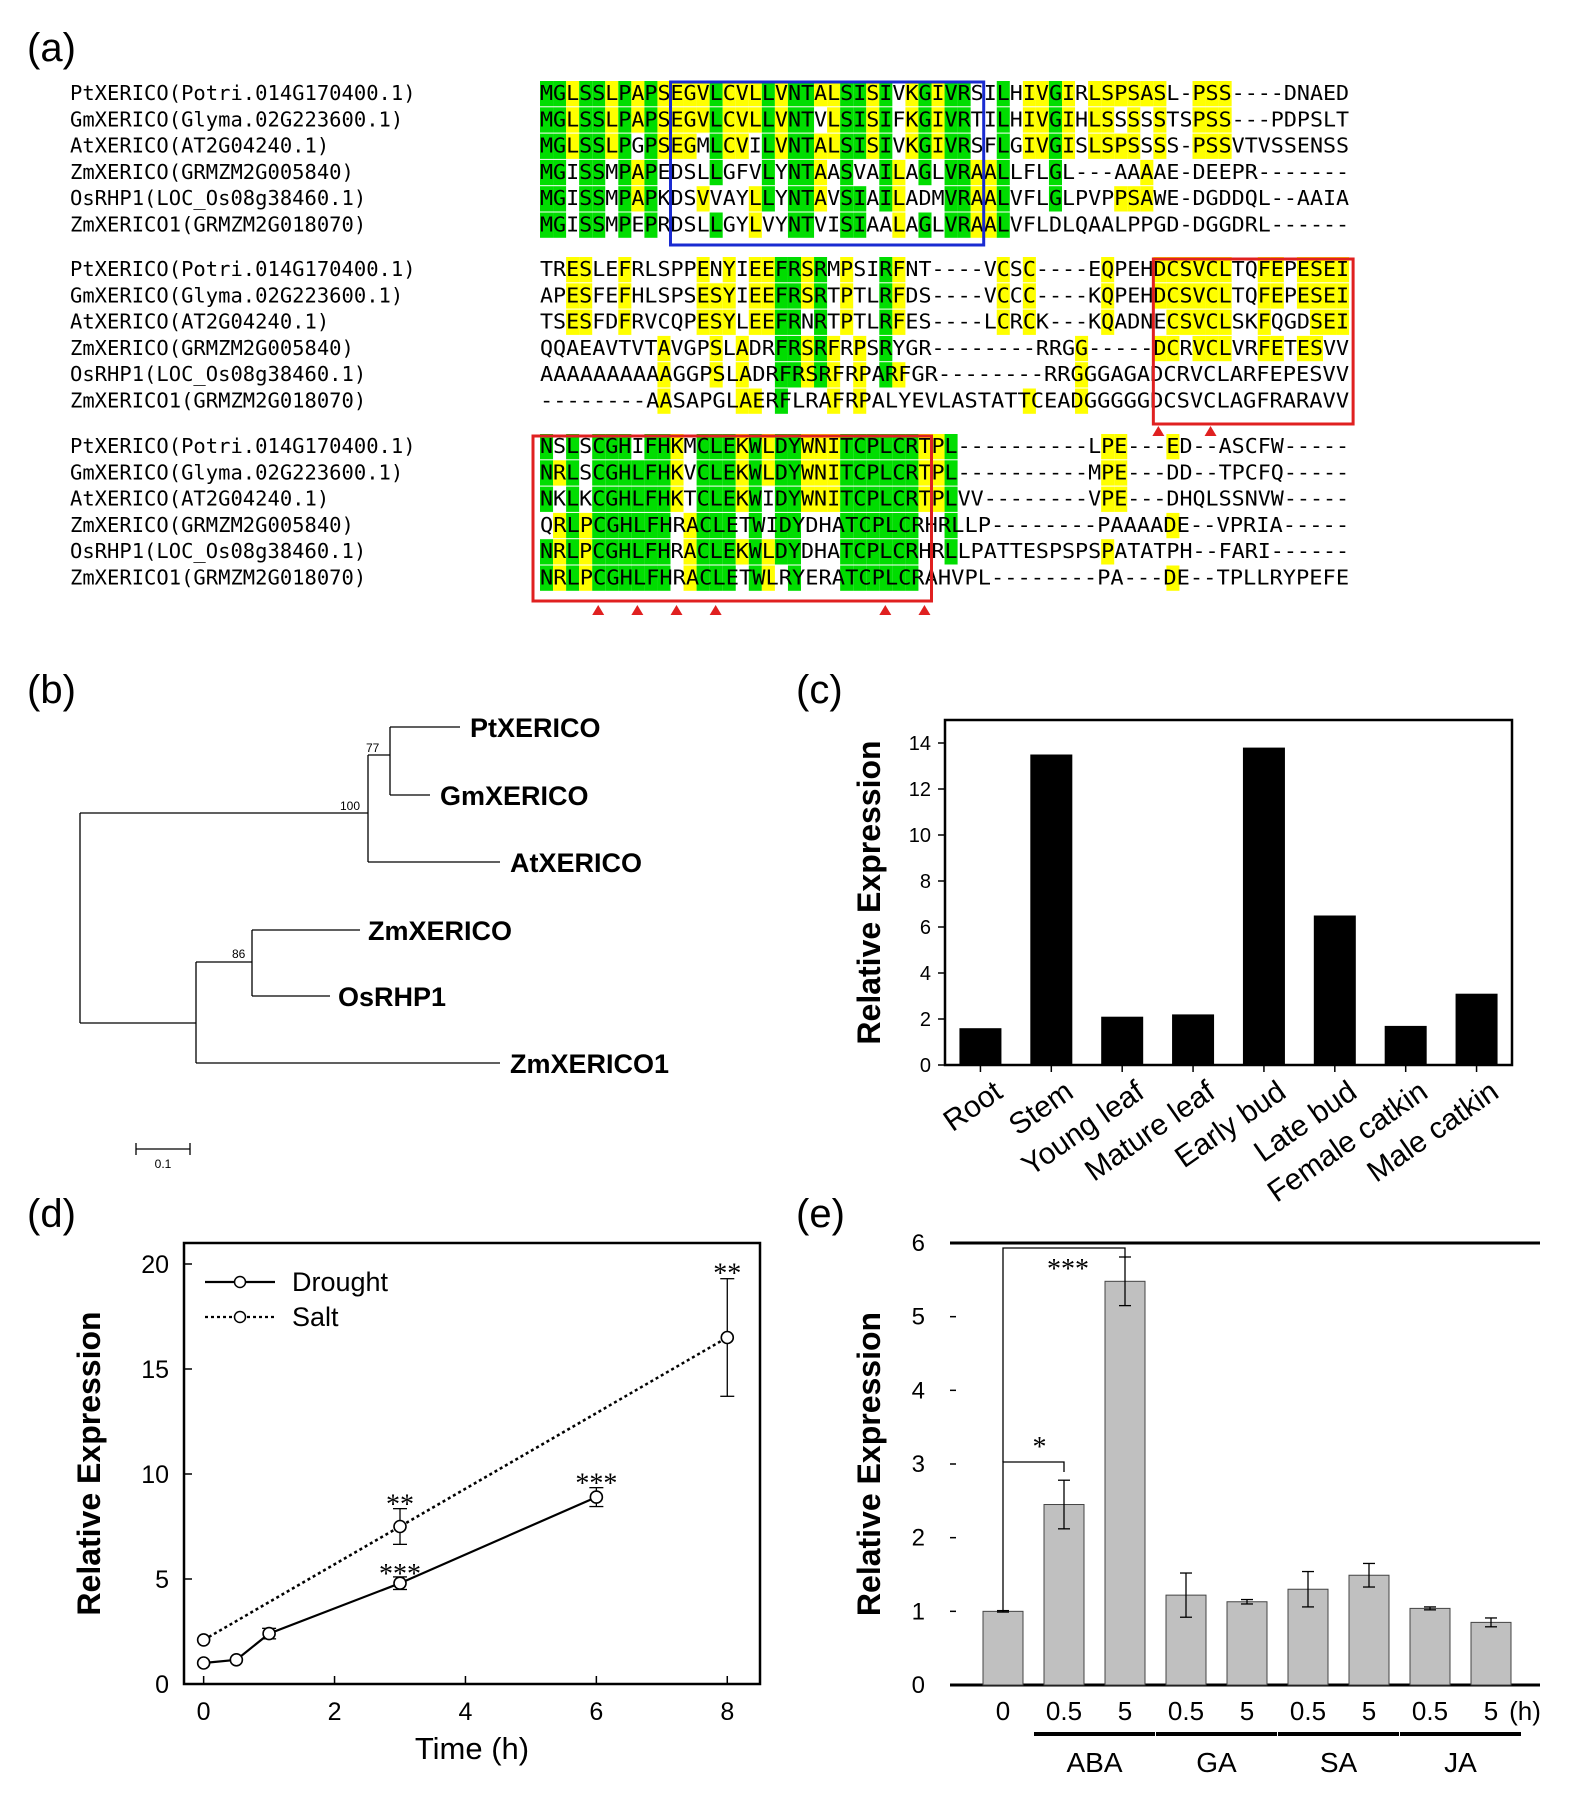  What do you see at coordinates (162, 1580) in the screenshot?
I see `y-tick-label: 5` at bounding box center [162, 1580].